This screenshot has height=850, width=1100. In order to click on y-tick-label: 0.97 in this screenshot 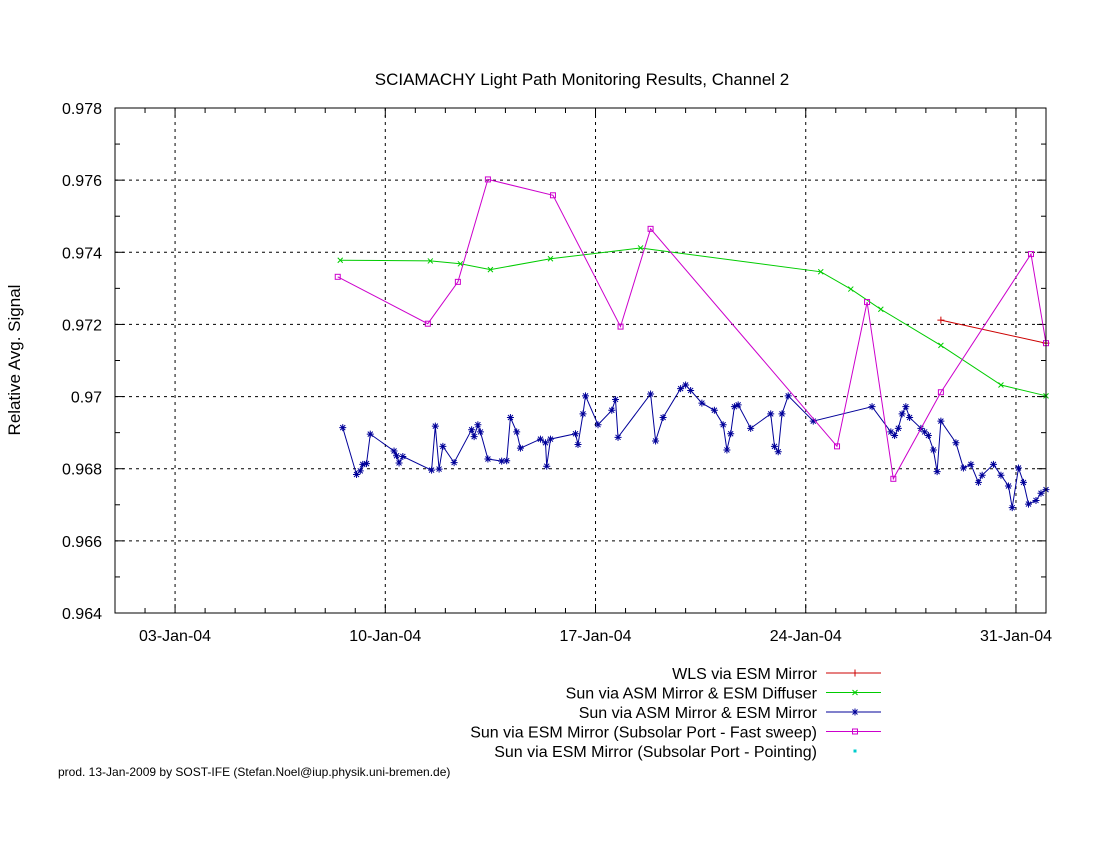, I will do `click(86, 398)`.